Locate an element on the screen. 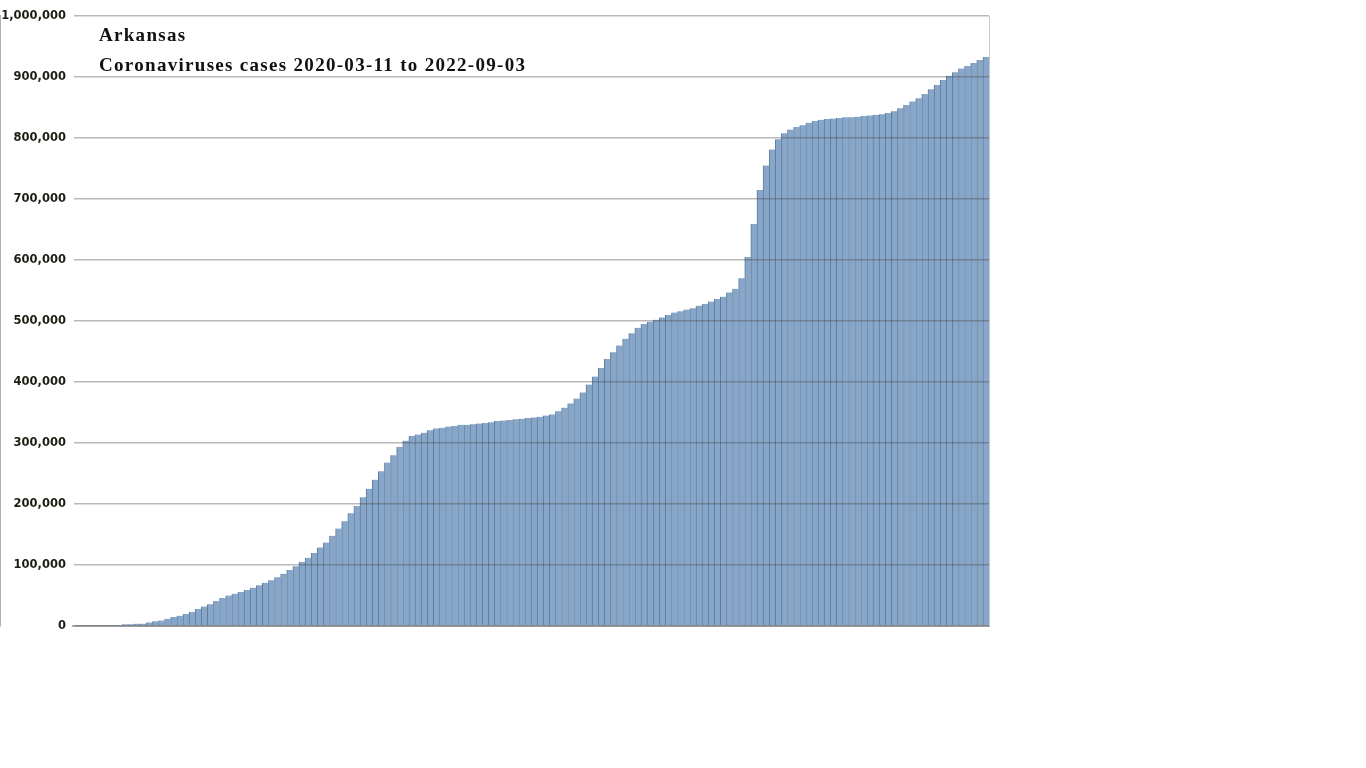 The image size is (1366, 768). y-tick-label: 500,000 is located at coordinates (39, 320).